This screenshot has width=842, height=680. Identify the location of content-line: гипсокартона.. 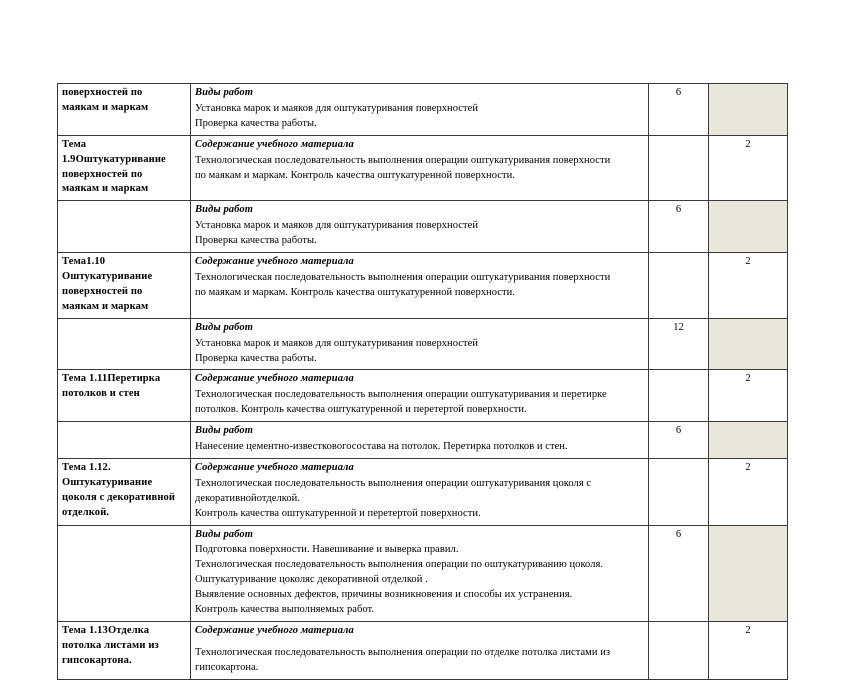
(227, 667).